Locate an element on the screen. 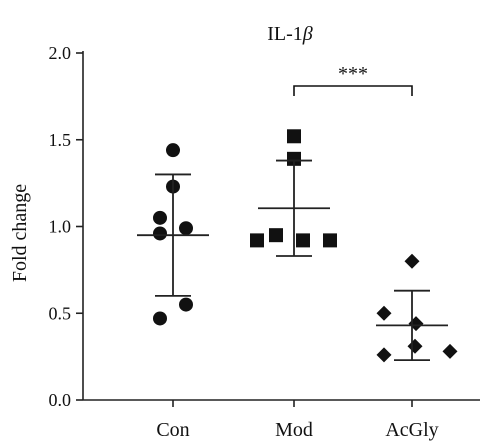  chart-title-text: IL-1 is located at coordinates (285, 34).